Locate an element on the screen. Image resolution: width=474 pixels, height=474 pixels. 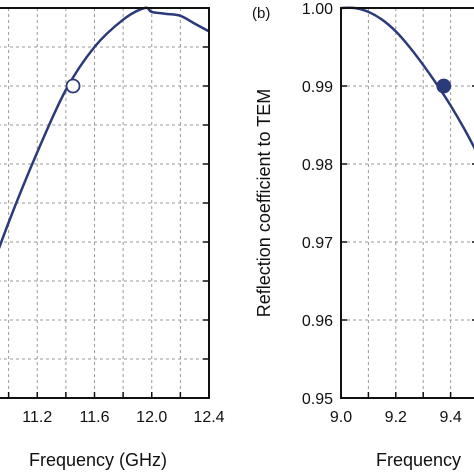
panel-b-y-tick-label: 0.99 is located at coordinates (317, 87).